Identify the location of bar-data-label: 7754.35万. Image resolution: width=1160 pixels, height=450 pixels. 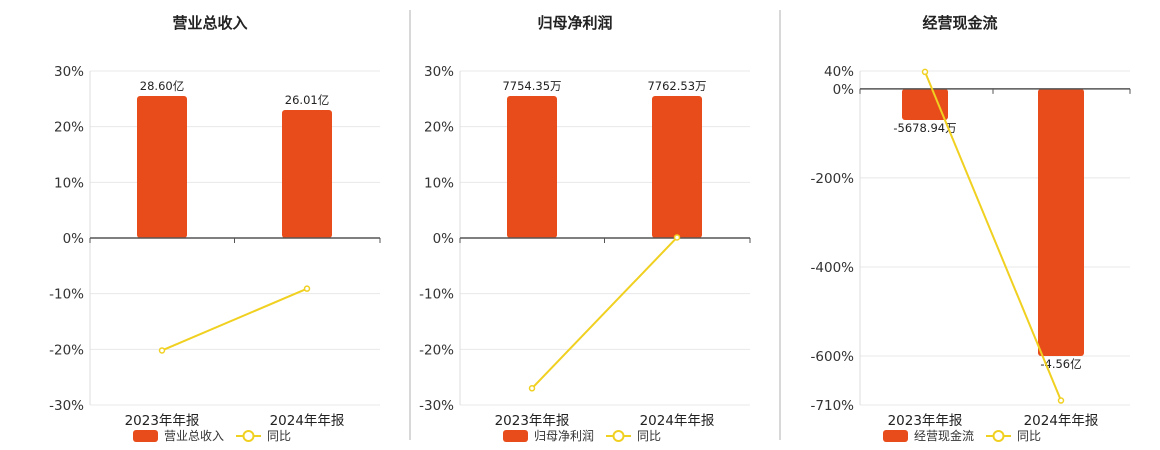
(531, 86).